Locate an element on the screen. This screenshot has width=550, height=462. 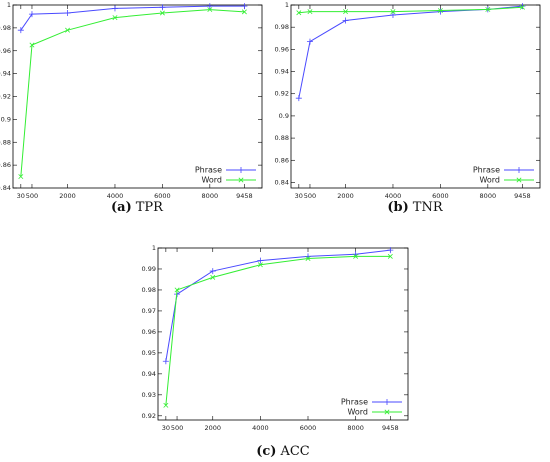
y-tick-label: 0.97 is located at coordinates (149, 311).